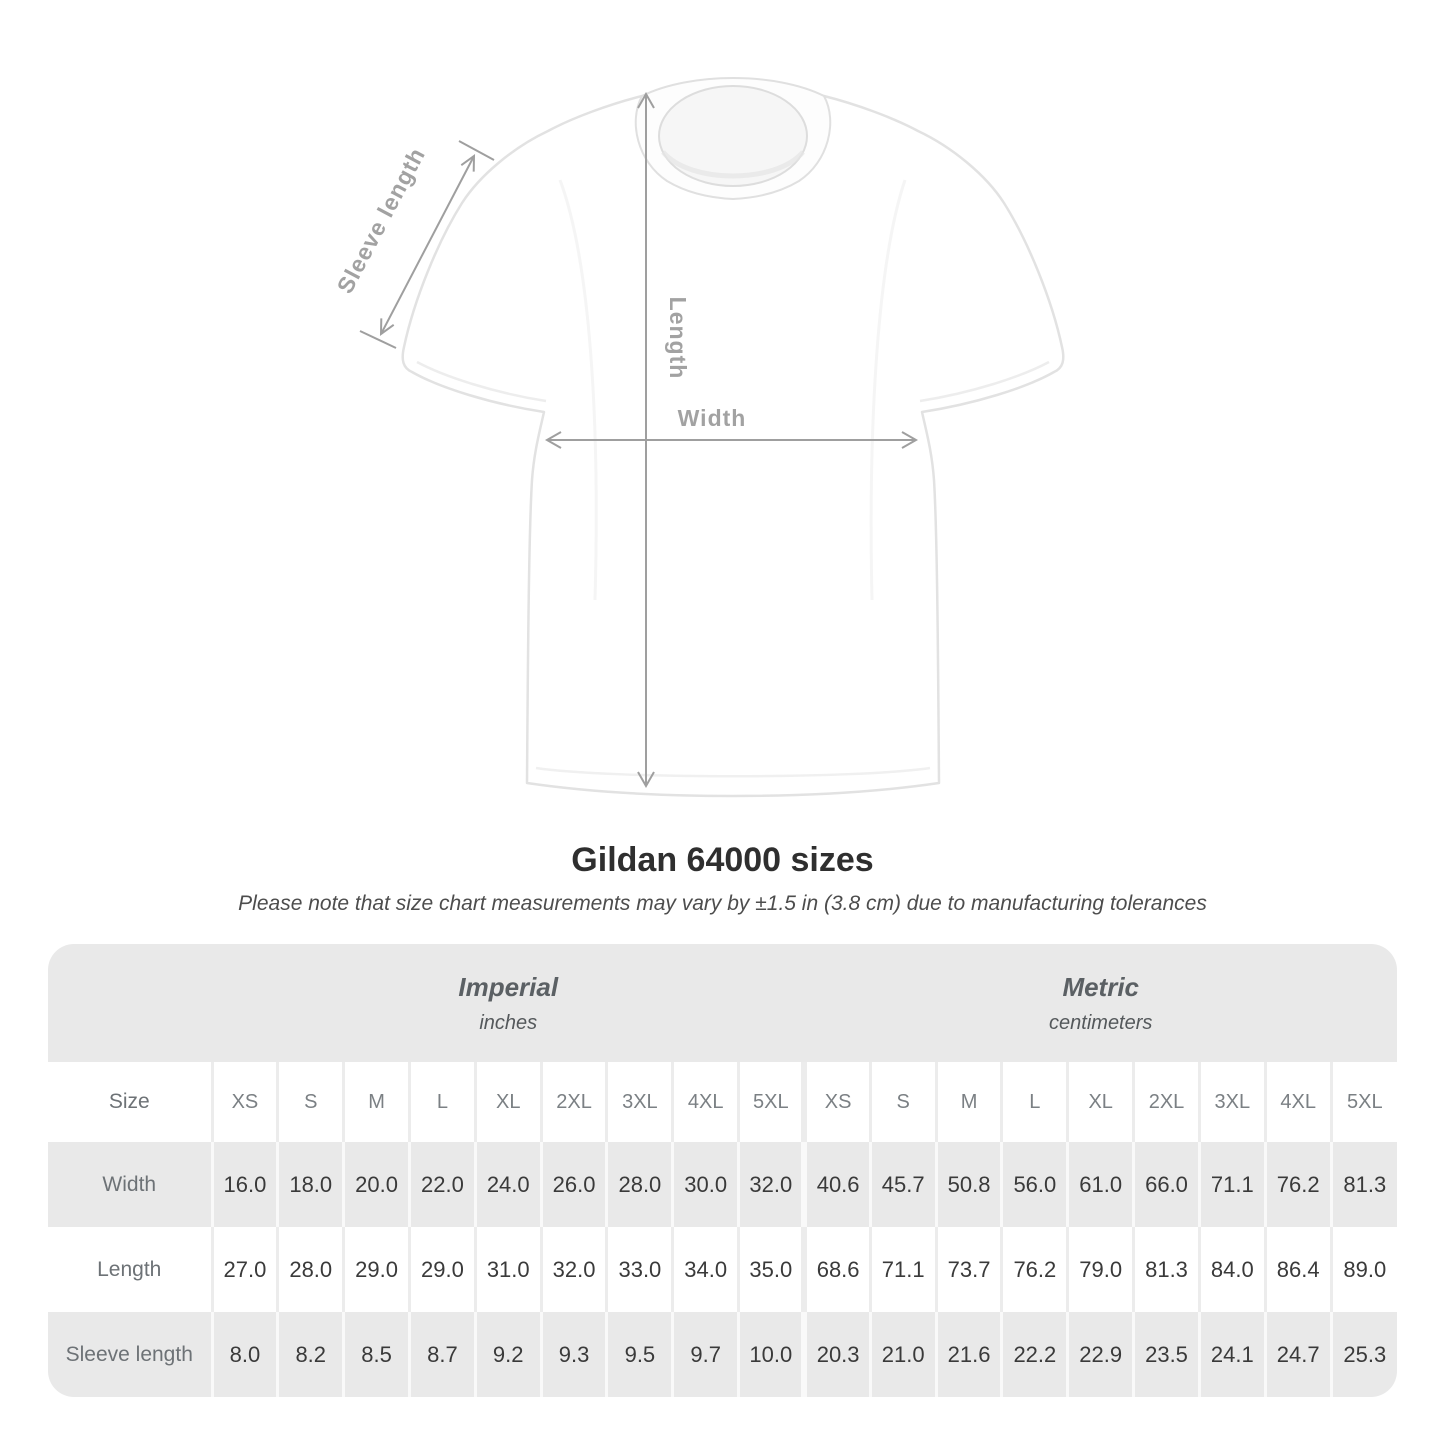 The image size is (1445, 1445). What do you see at coordinates (902, 1354) in the screenshot?
I see `table-cell: 21.0` at bounding box center [902, 1354].